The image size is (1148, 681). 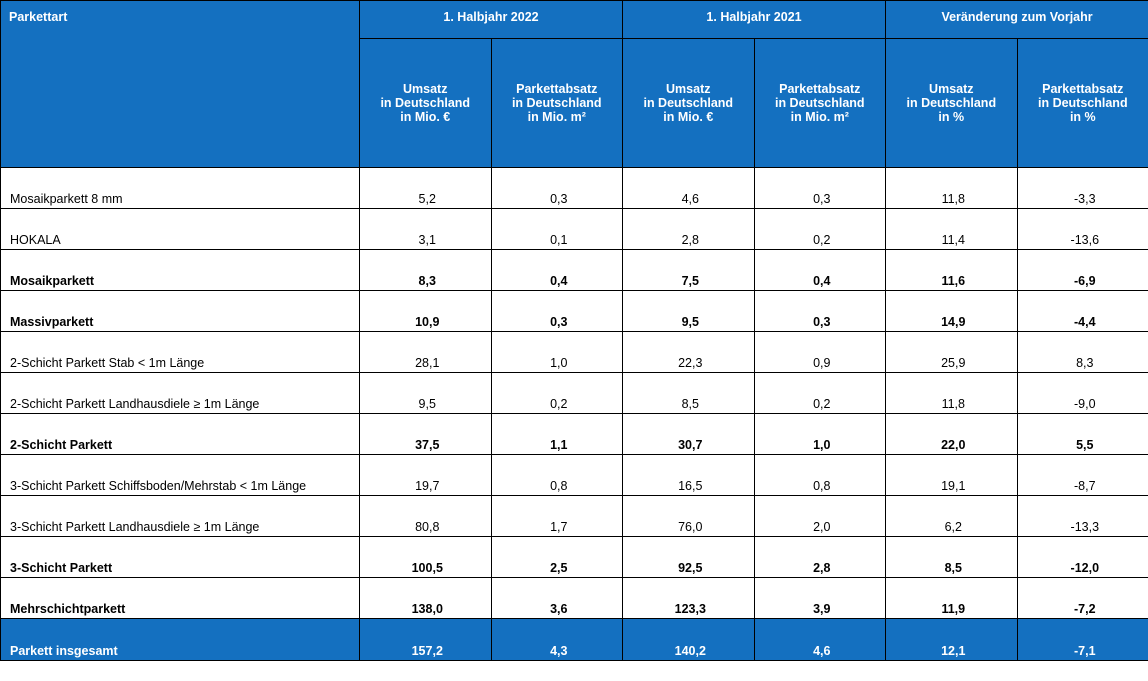 I want to click on value-text: -7,2, so click(x=1085, y=609).